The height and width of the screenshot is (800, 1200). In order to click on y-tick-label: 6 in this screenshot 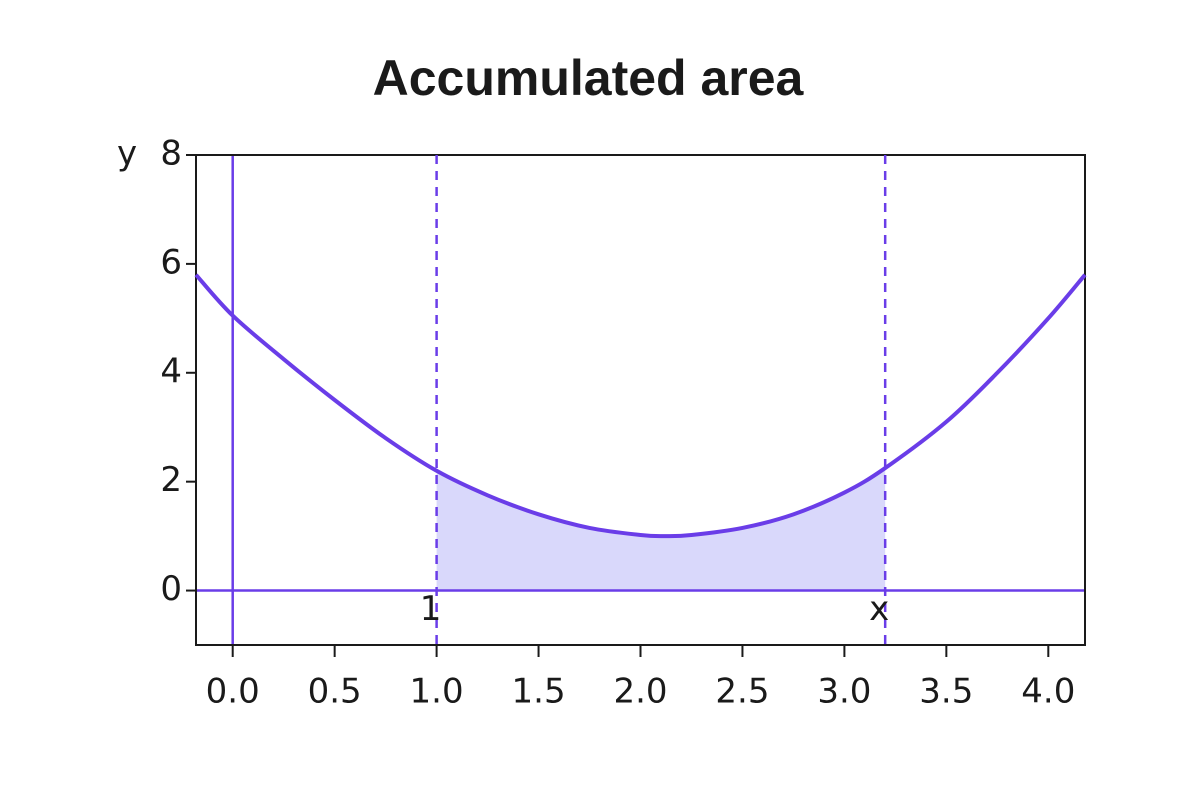, I will do `click(171, 262)`.